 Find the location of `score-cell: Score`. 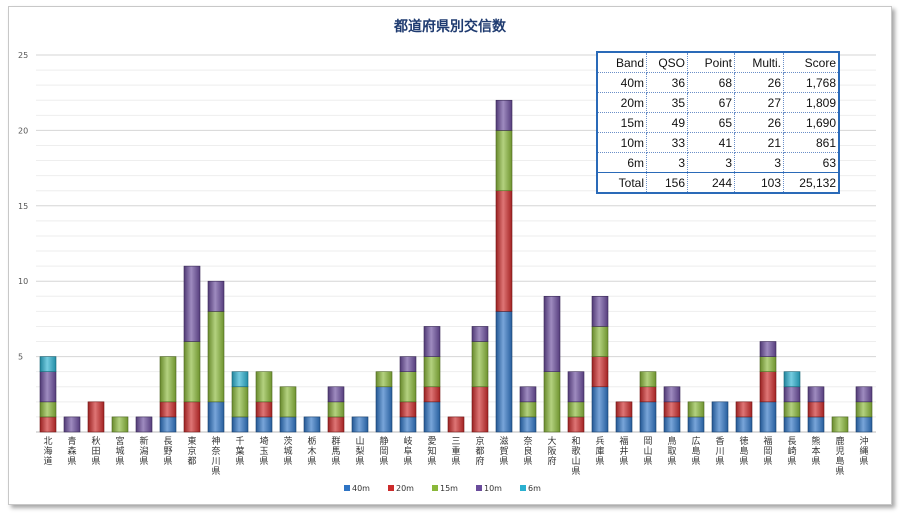

score-cell: Score is located at coordinates (811, 62).